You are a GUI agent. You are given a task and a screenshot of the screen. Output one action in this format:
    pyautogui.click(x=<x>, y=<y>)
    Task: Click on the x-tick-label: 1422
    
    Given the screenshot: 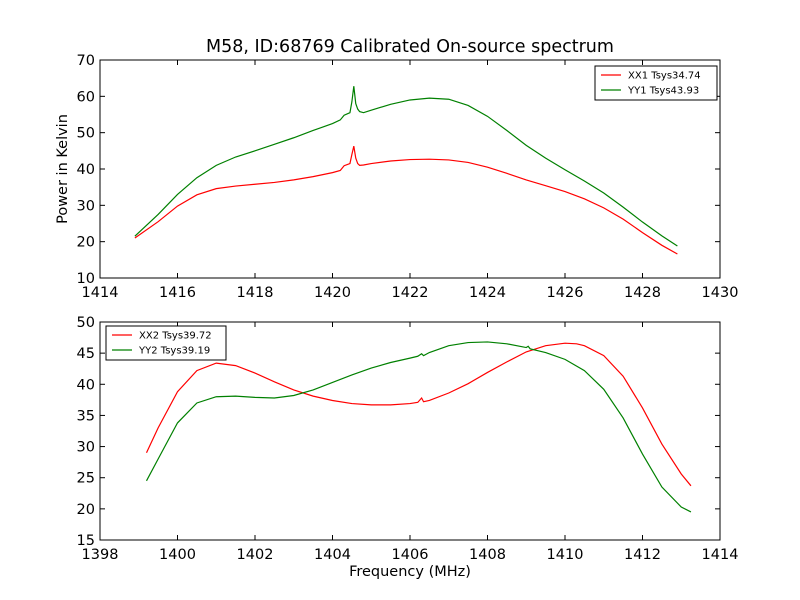 What is the action you would take?
    pyautogui.click(x=410, y=293)
    